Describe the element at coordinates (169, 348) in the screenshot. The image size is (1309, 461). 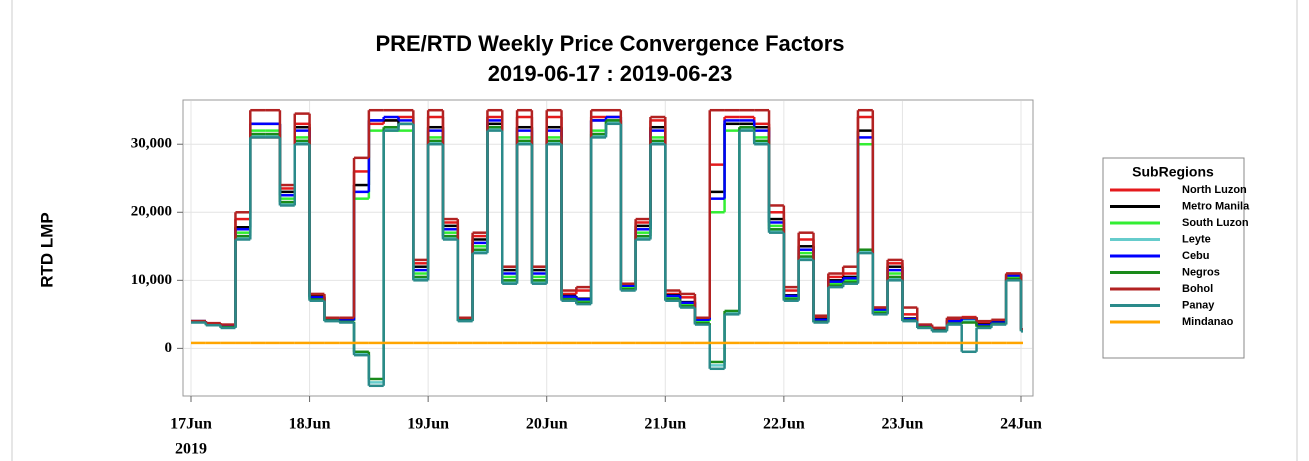
I see `y-tick-label: 0` at that location.